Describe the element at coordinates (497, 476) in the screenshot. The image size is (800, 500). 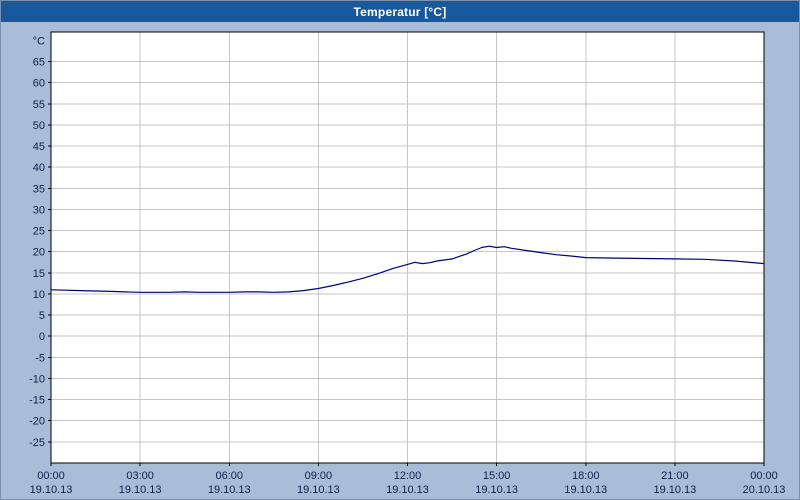
I see `x-tick-time-label: 15:00` at that location.